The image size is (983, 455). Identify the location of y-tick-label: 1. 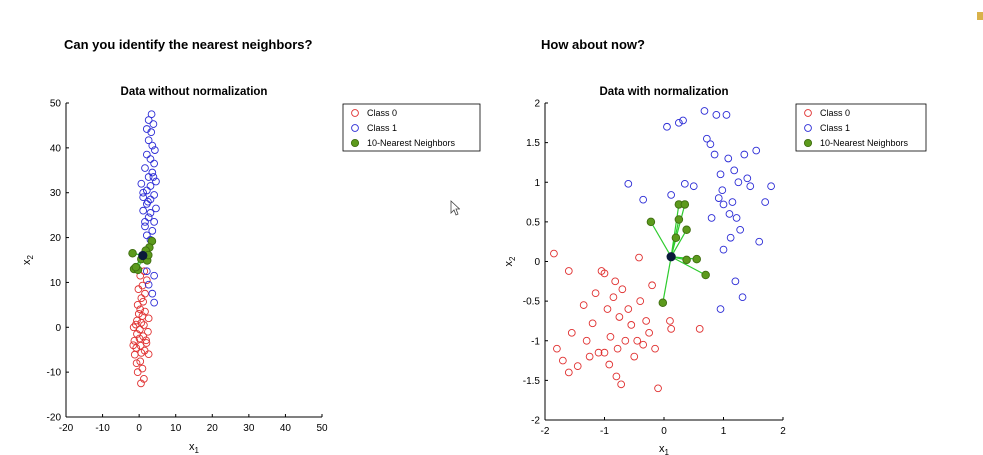
(537, 183).